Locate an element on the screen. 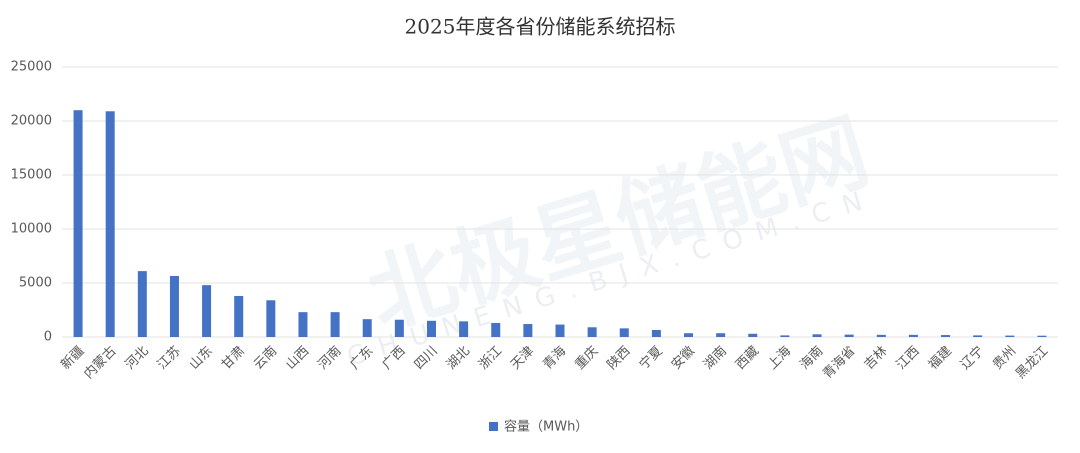 This screenshot has height=453, width=1080. x-tick-label: 新疆 is located at coordinates (73, 358).